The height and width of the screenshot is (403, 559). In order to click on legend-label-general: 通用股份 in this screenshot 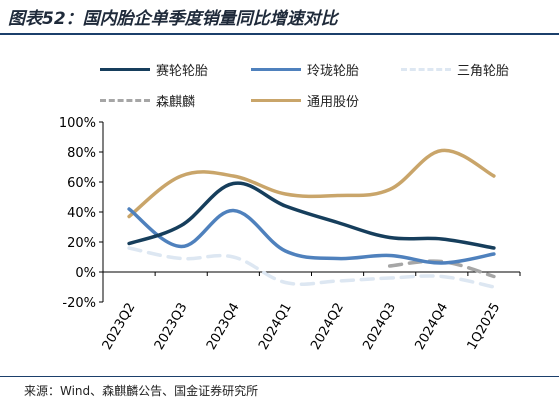, I will do `click(333, 102)`.